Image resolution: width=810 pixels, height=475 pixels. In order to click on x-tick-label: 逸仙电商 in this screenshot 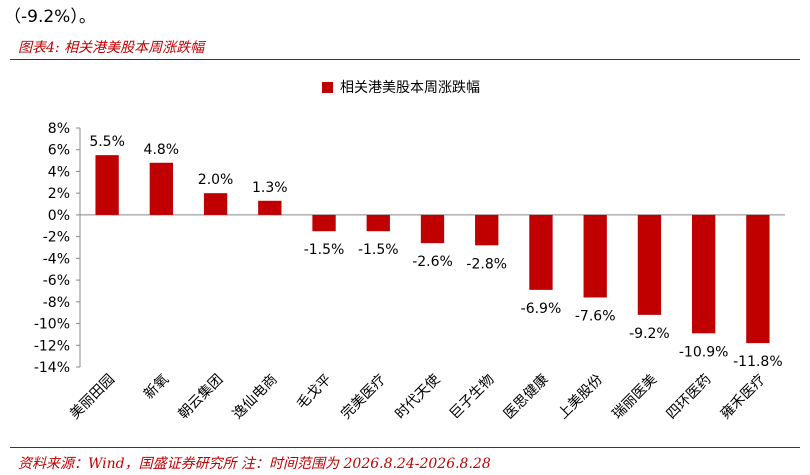, I will do `click(255, 397)`.